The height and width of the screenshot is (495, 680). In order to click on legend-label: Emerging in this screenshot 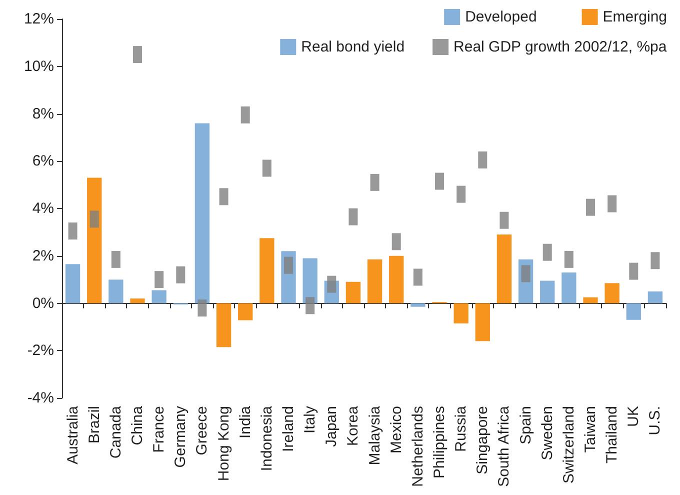, I will do `click(635, 17)`.